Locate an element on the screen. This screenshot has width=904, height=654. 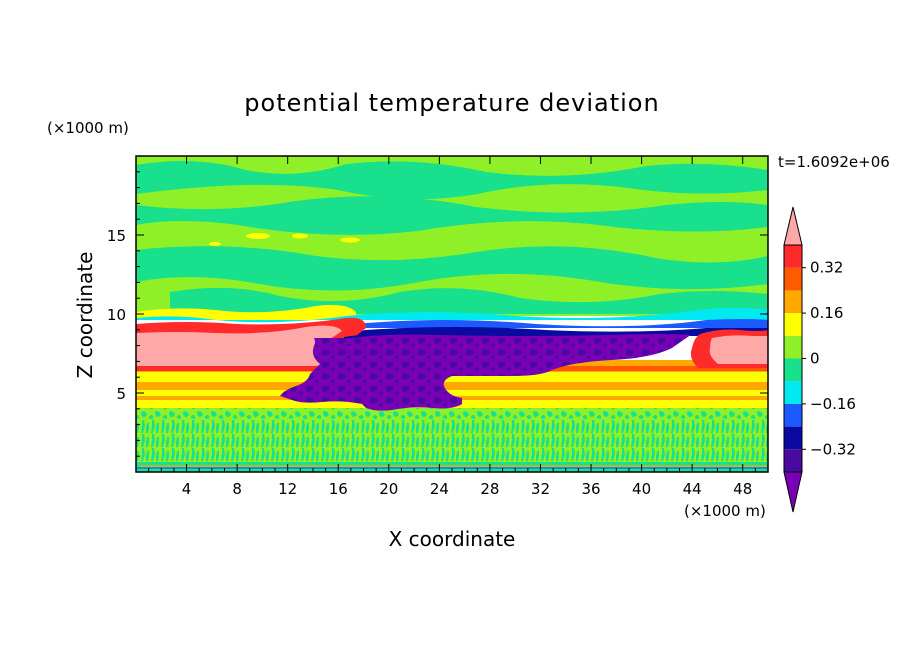
x-axis-label: X coordinate is located at coordinates (452, 539).